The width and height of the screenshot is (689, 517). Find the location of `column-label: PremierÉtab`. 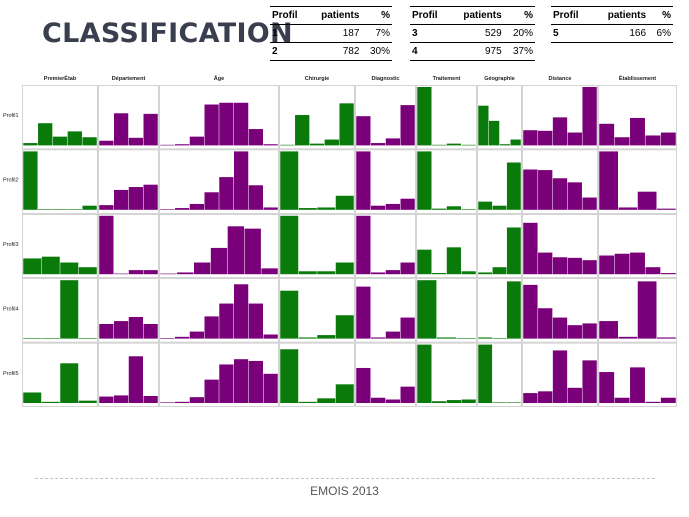

column-label: PremierÉtab is located at coordinates (60, 78).